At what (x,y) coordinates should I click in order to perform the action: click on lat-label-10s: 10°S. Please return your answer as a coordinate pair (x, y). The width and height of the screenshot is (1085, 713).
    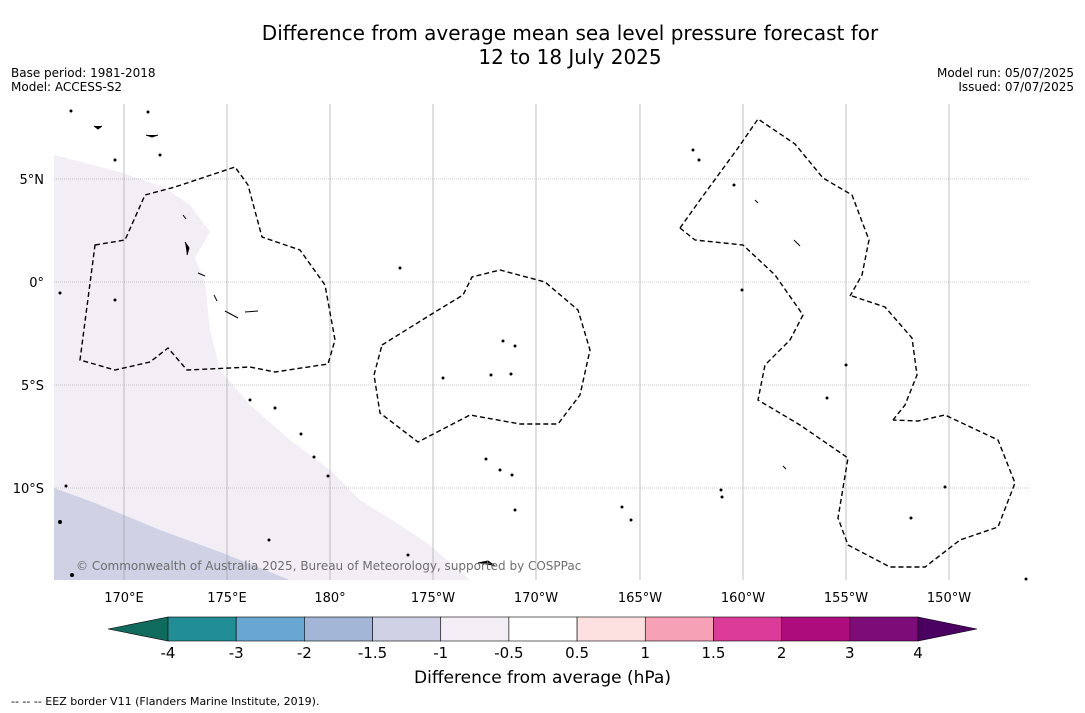
    Looking at the image, I should click on (28, 489).